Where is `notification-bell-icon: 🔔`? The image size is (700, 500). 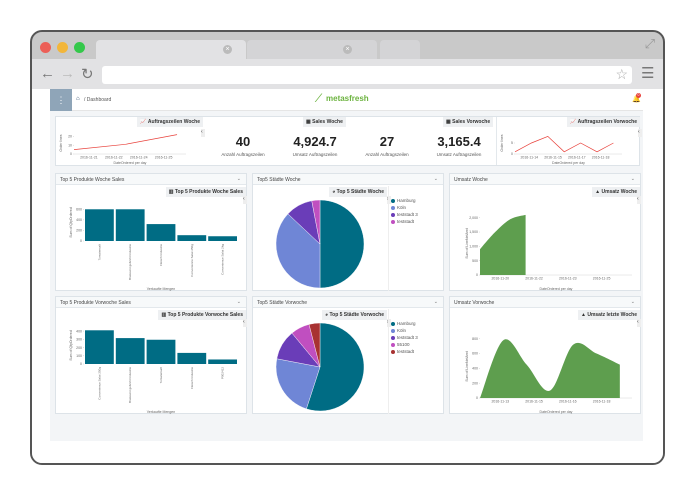
notification-bell-icon: 🔔 is located at coordinates (636, 99).